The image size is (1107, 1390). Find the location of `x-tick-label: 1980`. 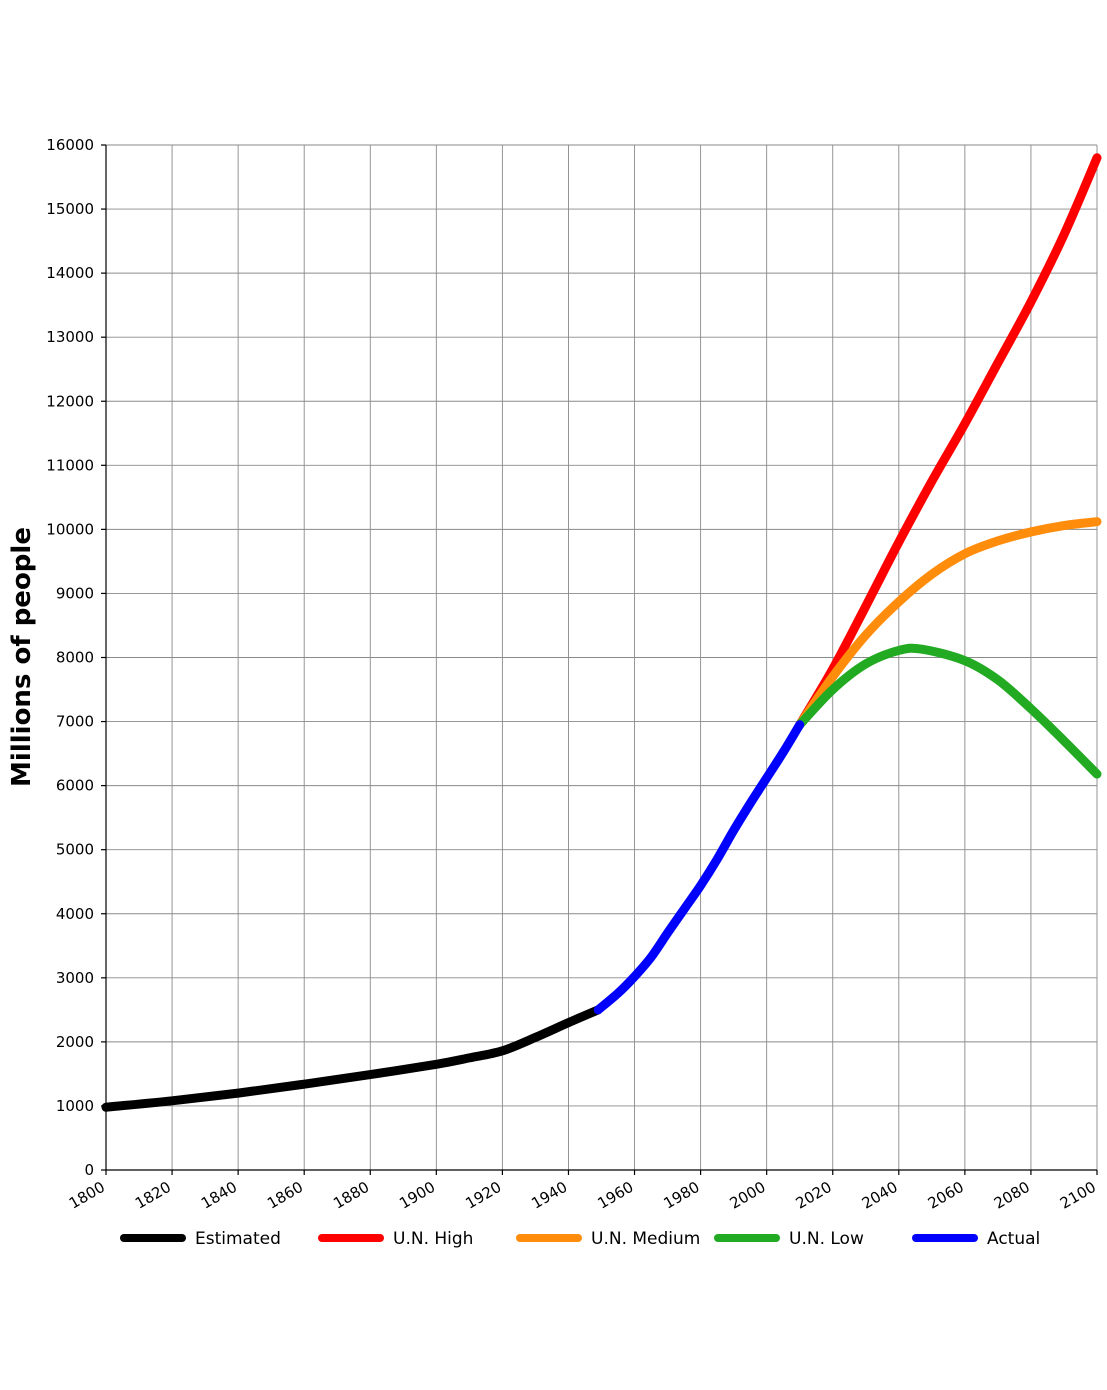

x-tick-label: 1980 is located at coordinates (682, 1195).